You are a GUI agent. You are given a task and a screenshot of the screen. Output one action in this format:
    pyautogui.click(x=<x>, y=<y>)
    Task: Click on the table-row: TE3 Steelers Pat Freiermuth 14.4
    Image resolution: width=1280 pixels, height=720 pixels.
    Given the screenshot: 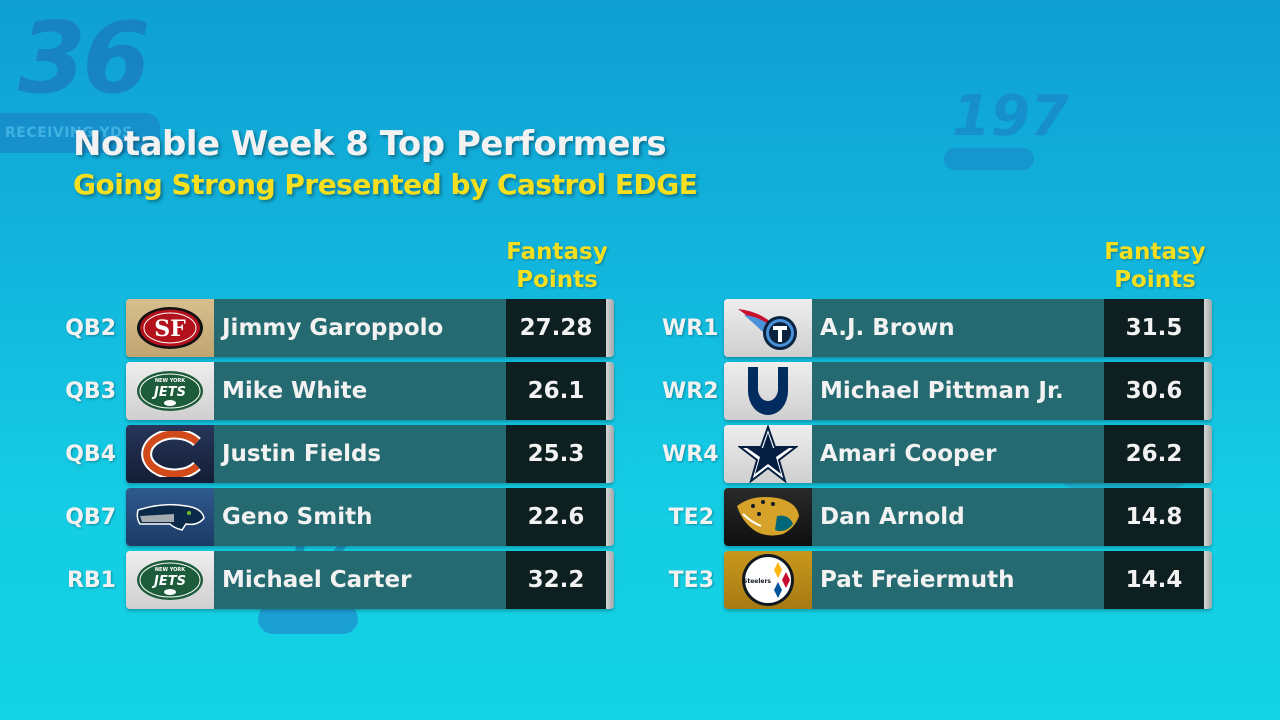 What is the action you would take?
    pyautogui.click(x=937, y=580)
    